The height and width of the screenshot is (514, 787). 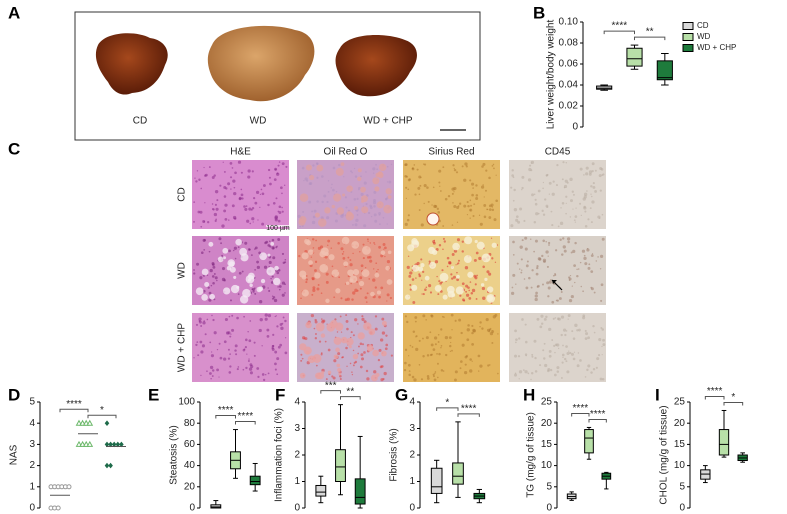 What do you see at coordinates (279, 455) in the screenshot?
I see `y-axis-label: Inflammation foci (%)` at bounding box center [279, 455].